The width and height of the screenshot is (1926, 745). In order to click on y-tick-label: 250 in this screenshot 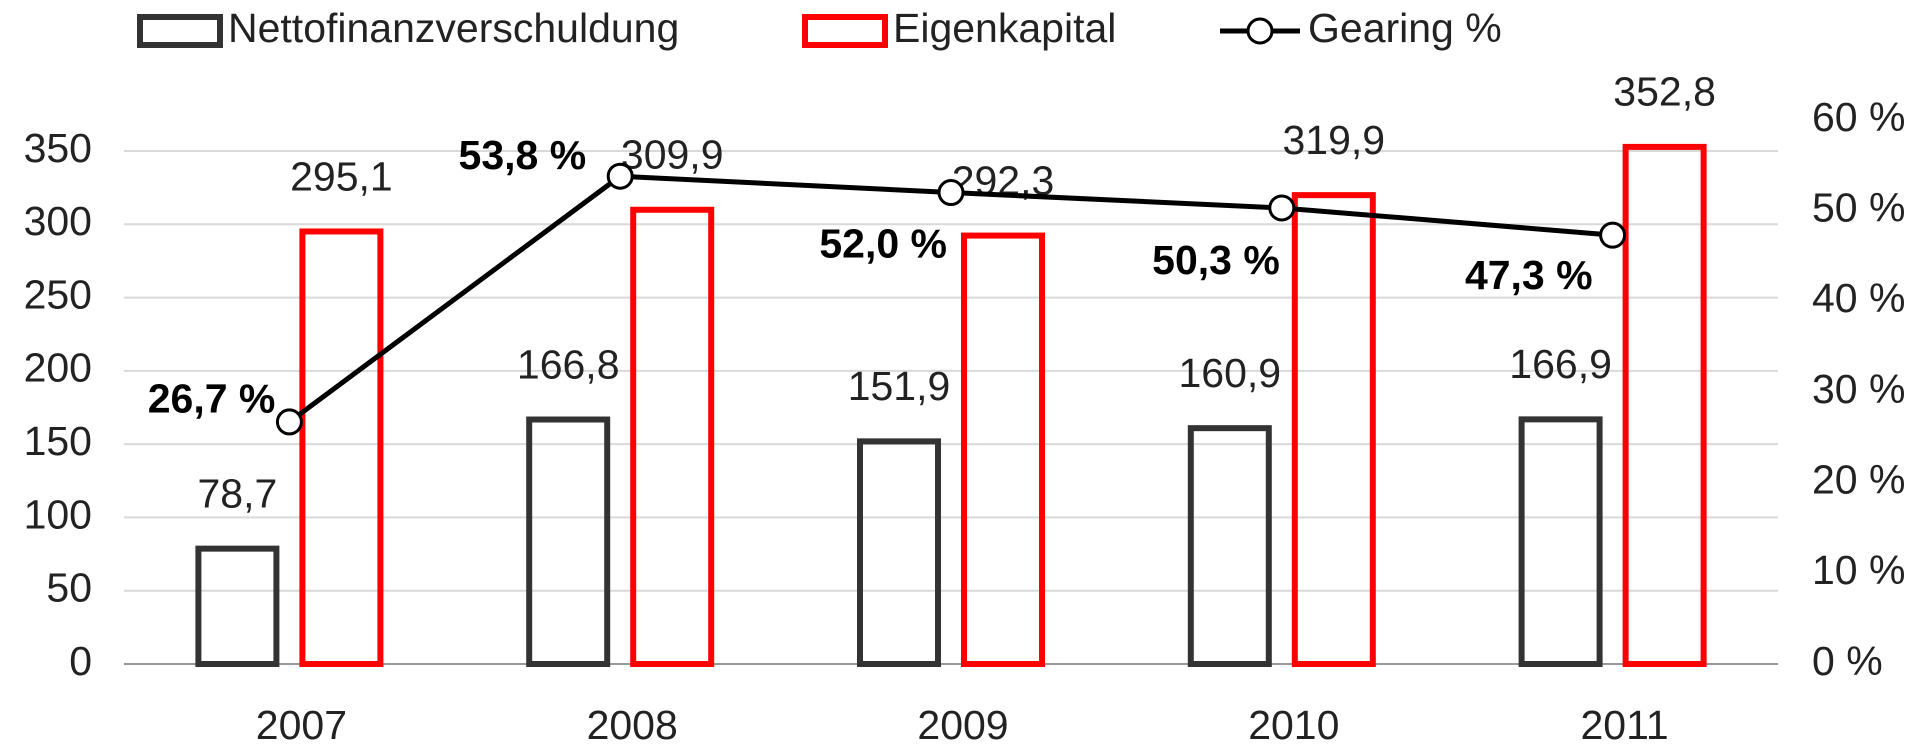, I will do `click(58, 294)`.